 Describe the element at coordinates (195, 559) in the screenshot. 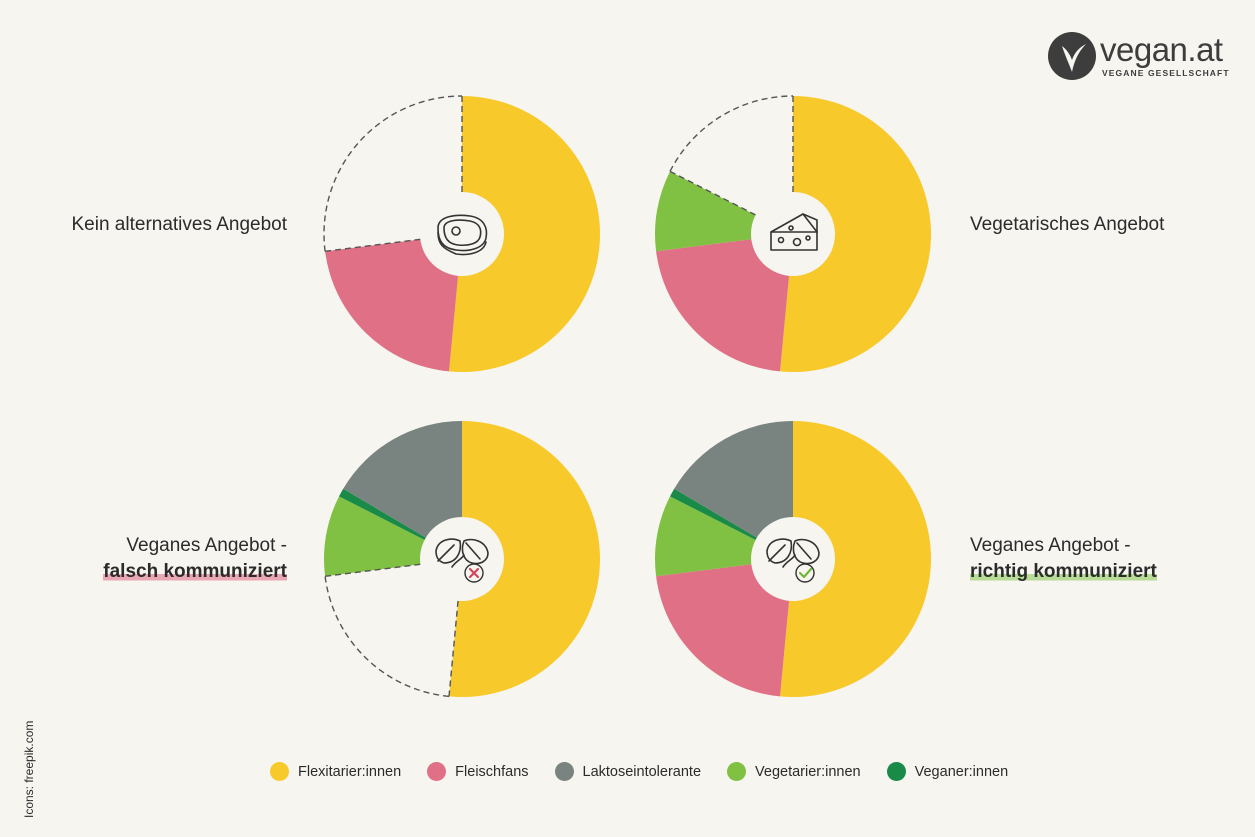

I see `chart-title-vegan-wrong: Veganes Angebot - falsch kommuniziert` at that location.